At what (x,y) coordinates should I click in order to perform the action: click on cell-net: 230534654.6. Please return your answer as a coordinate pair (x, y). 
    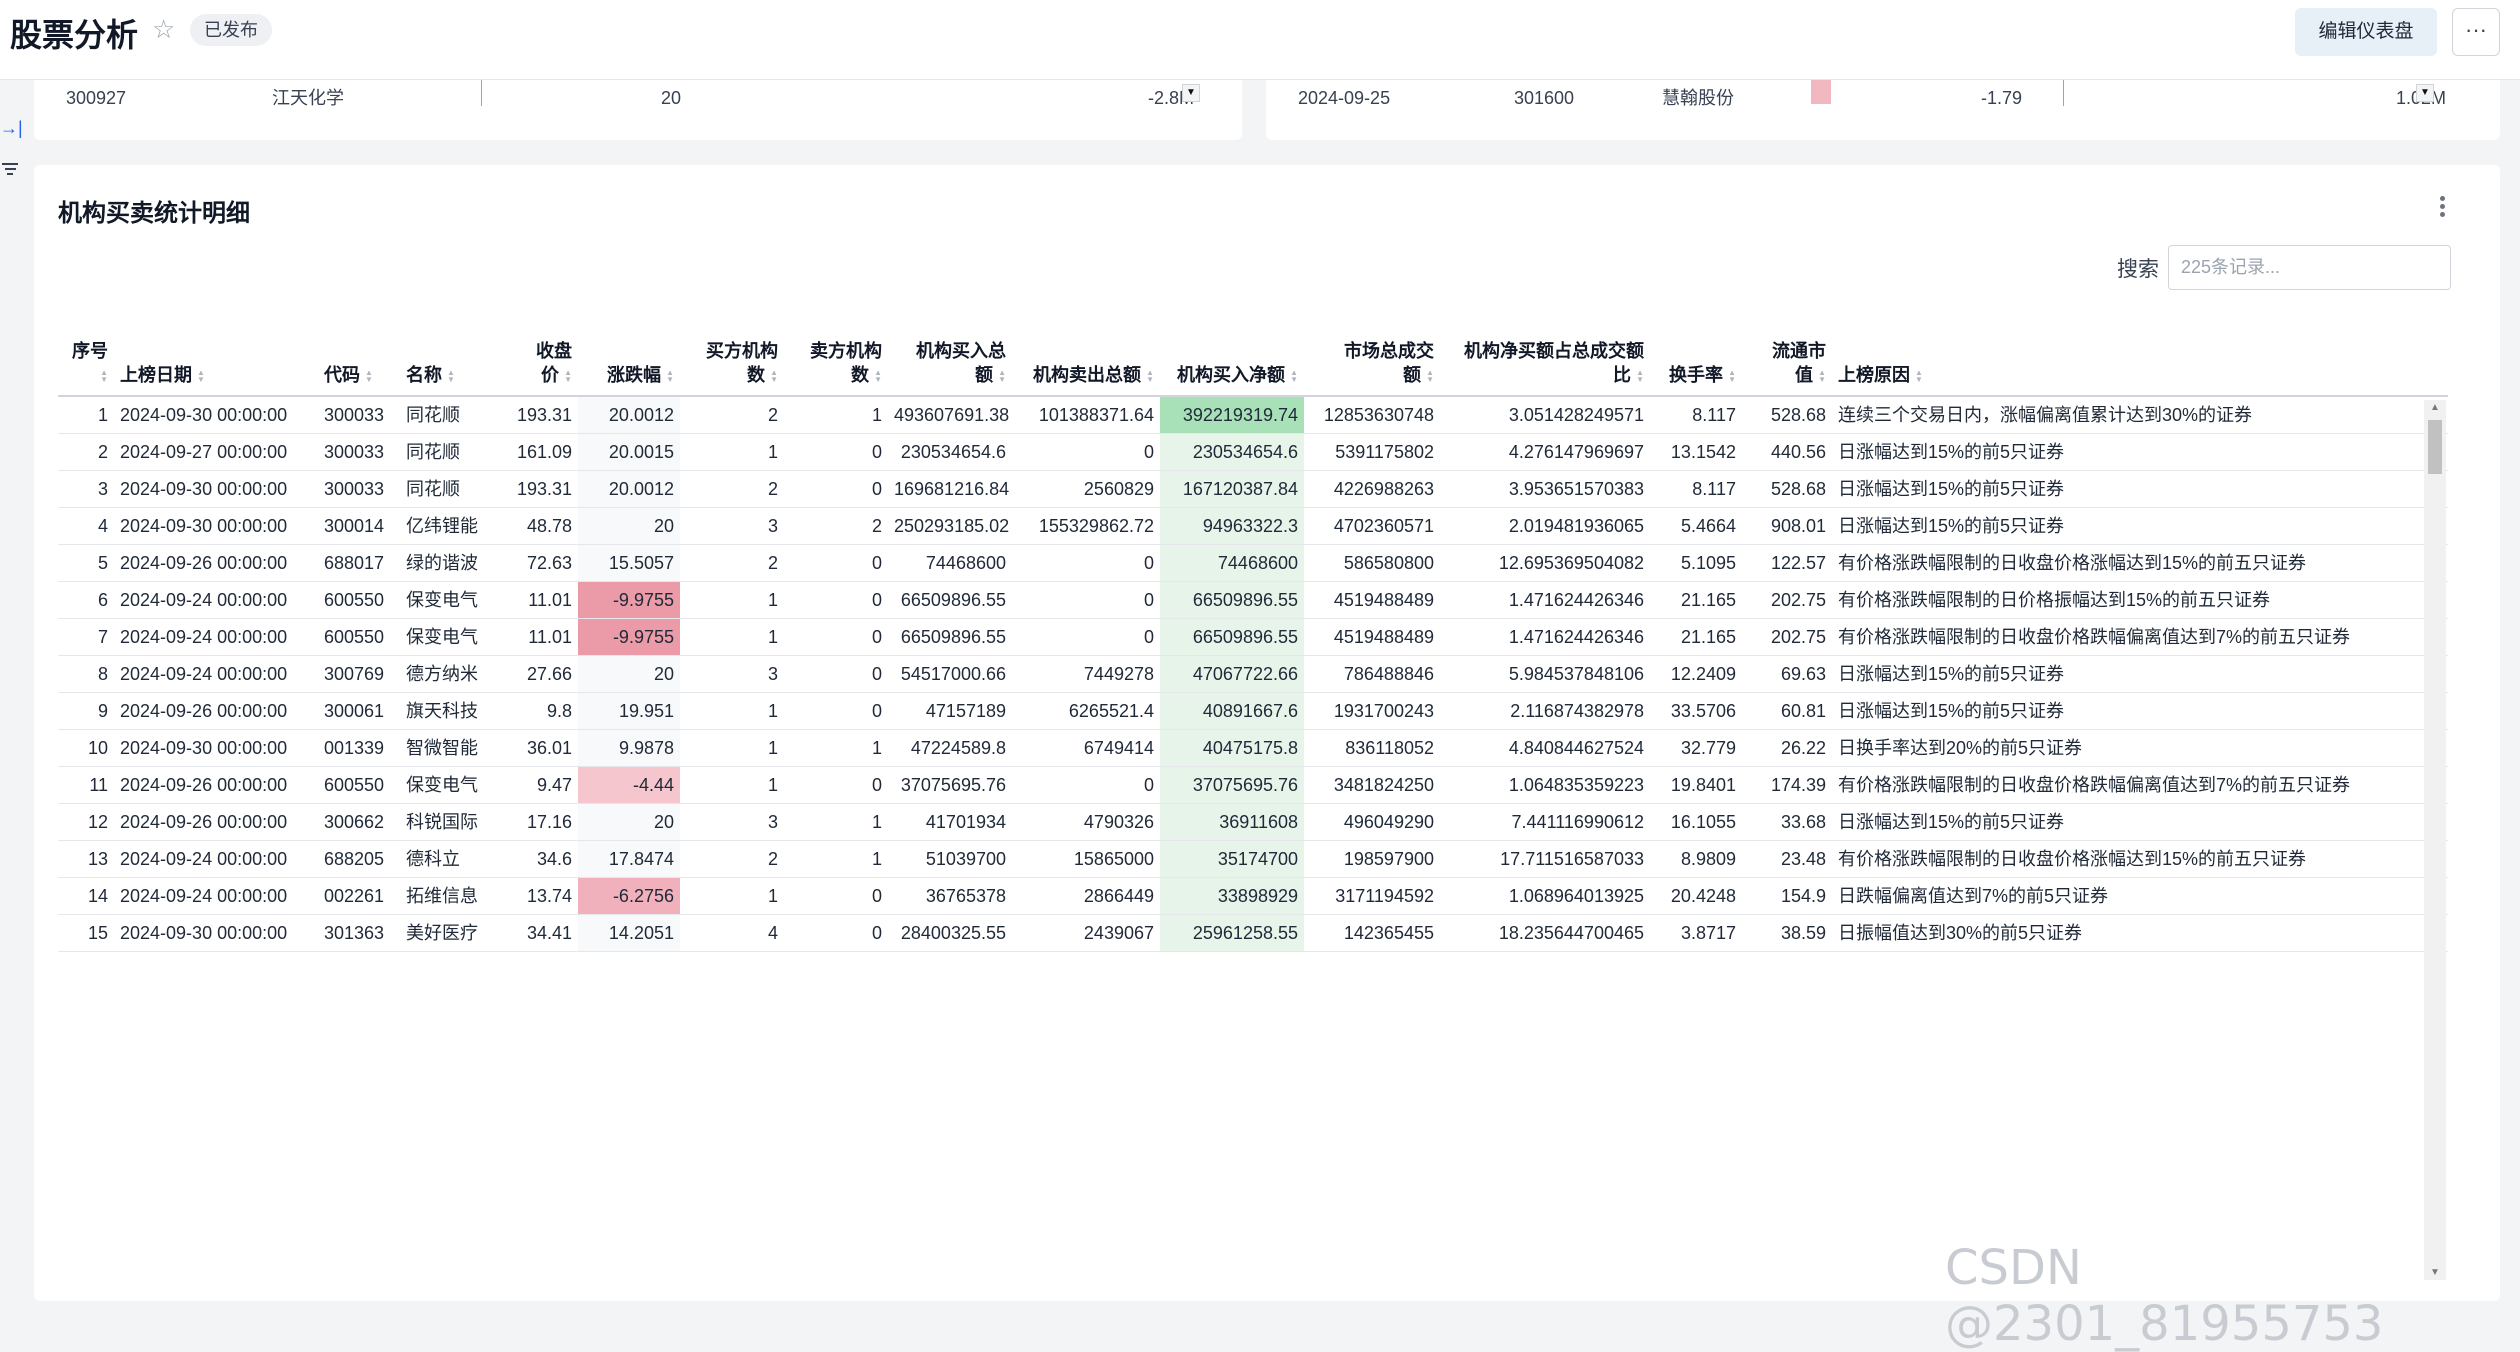
    Looking at the image, I should click on (1232, 452).